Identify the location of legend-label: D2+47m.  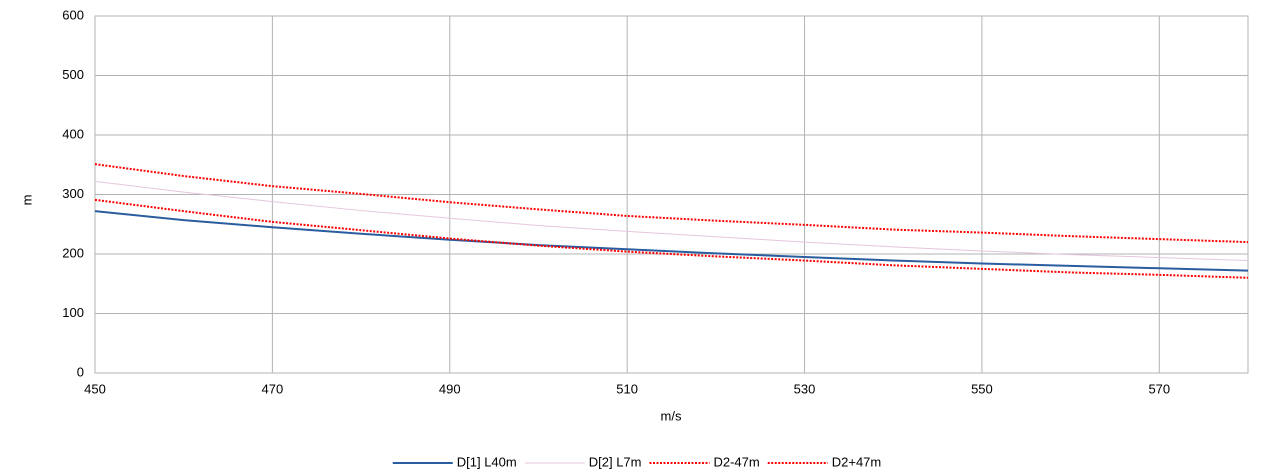
(857, 461).